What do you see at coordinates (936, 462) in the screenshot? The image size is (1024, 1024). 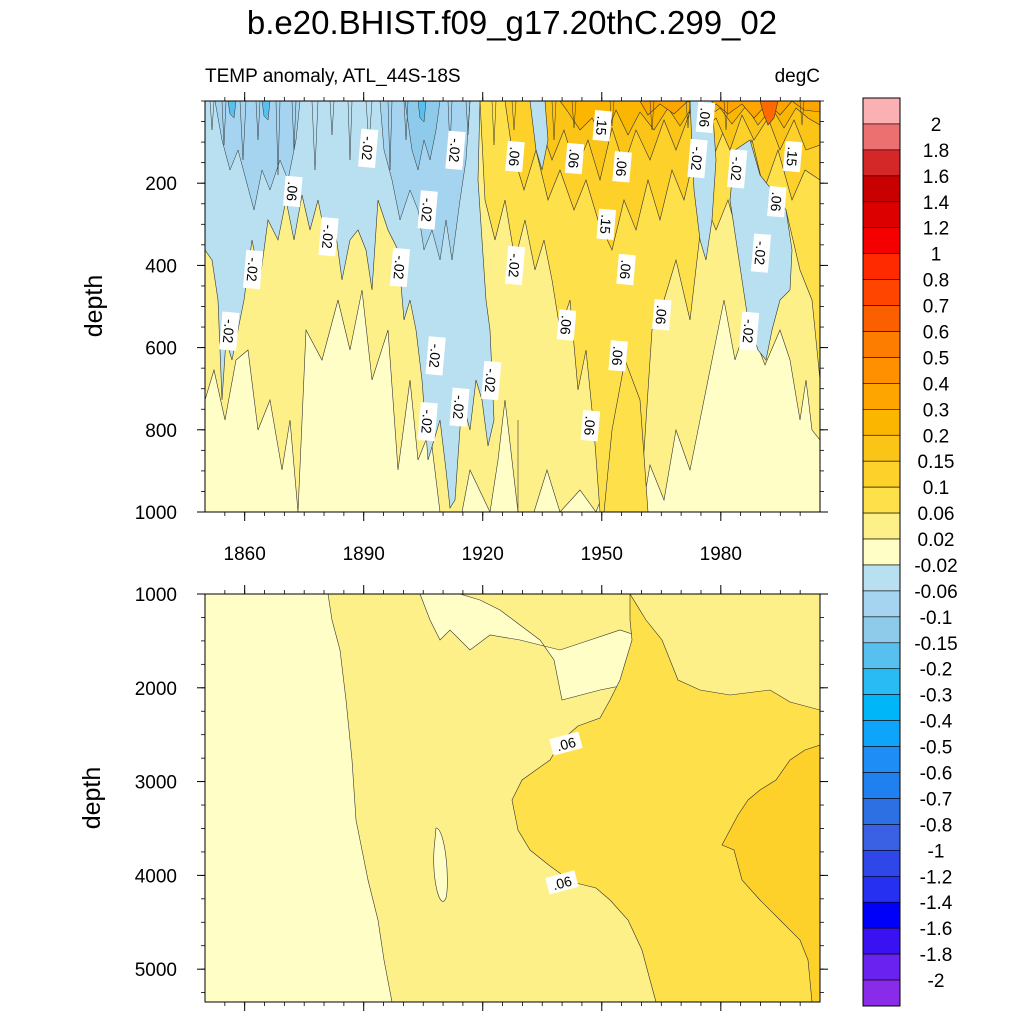 I see `colorbar-label: 0.15` at bounding box center [936, 462].